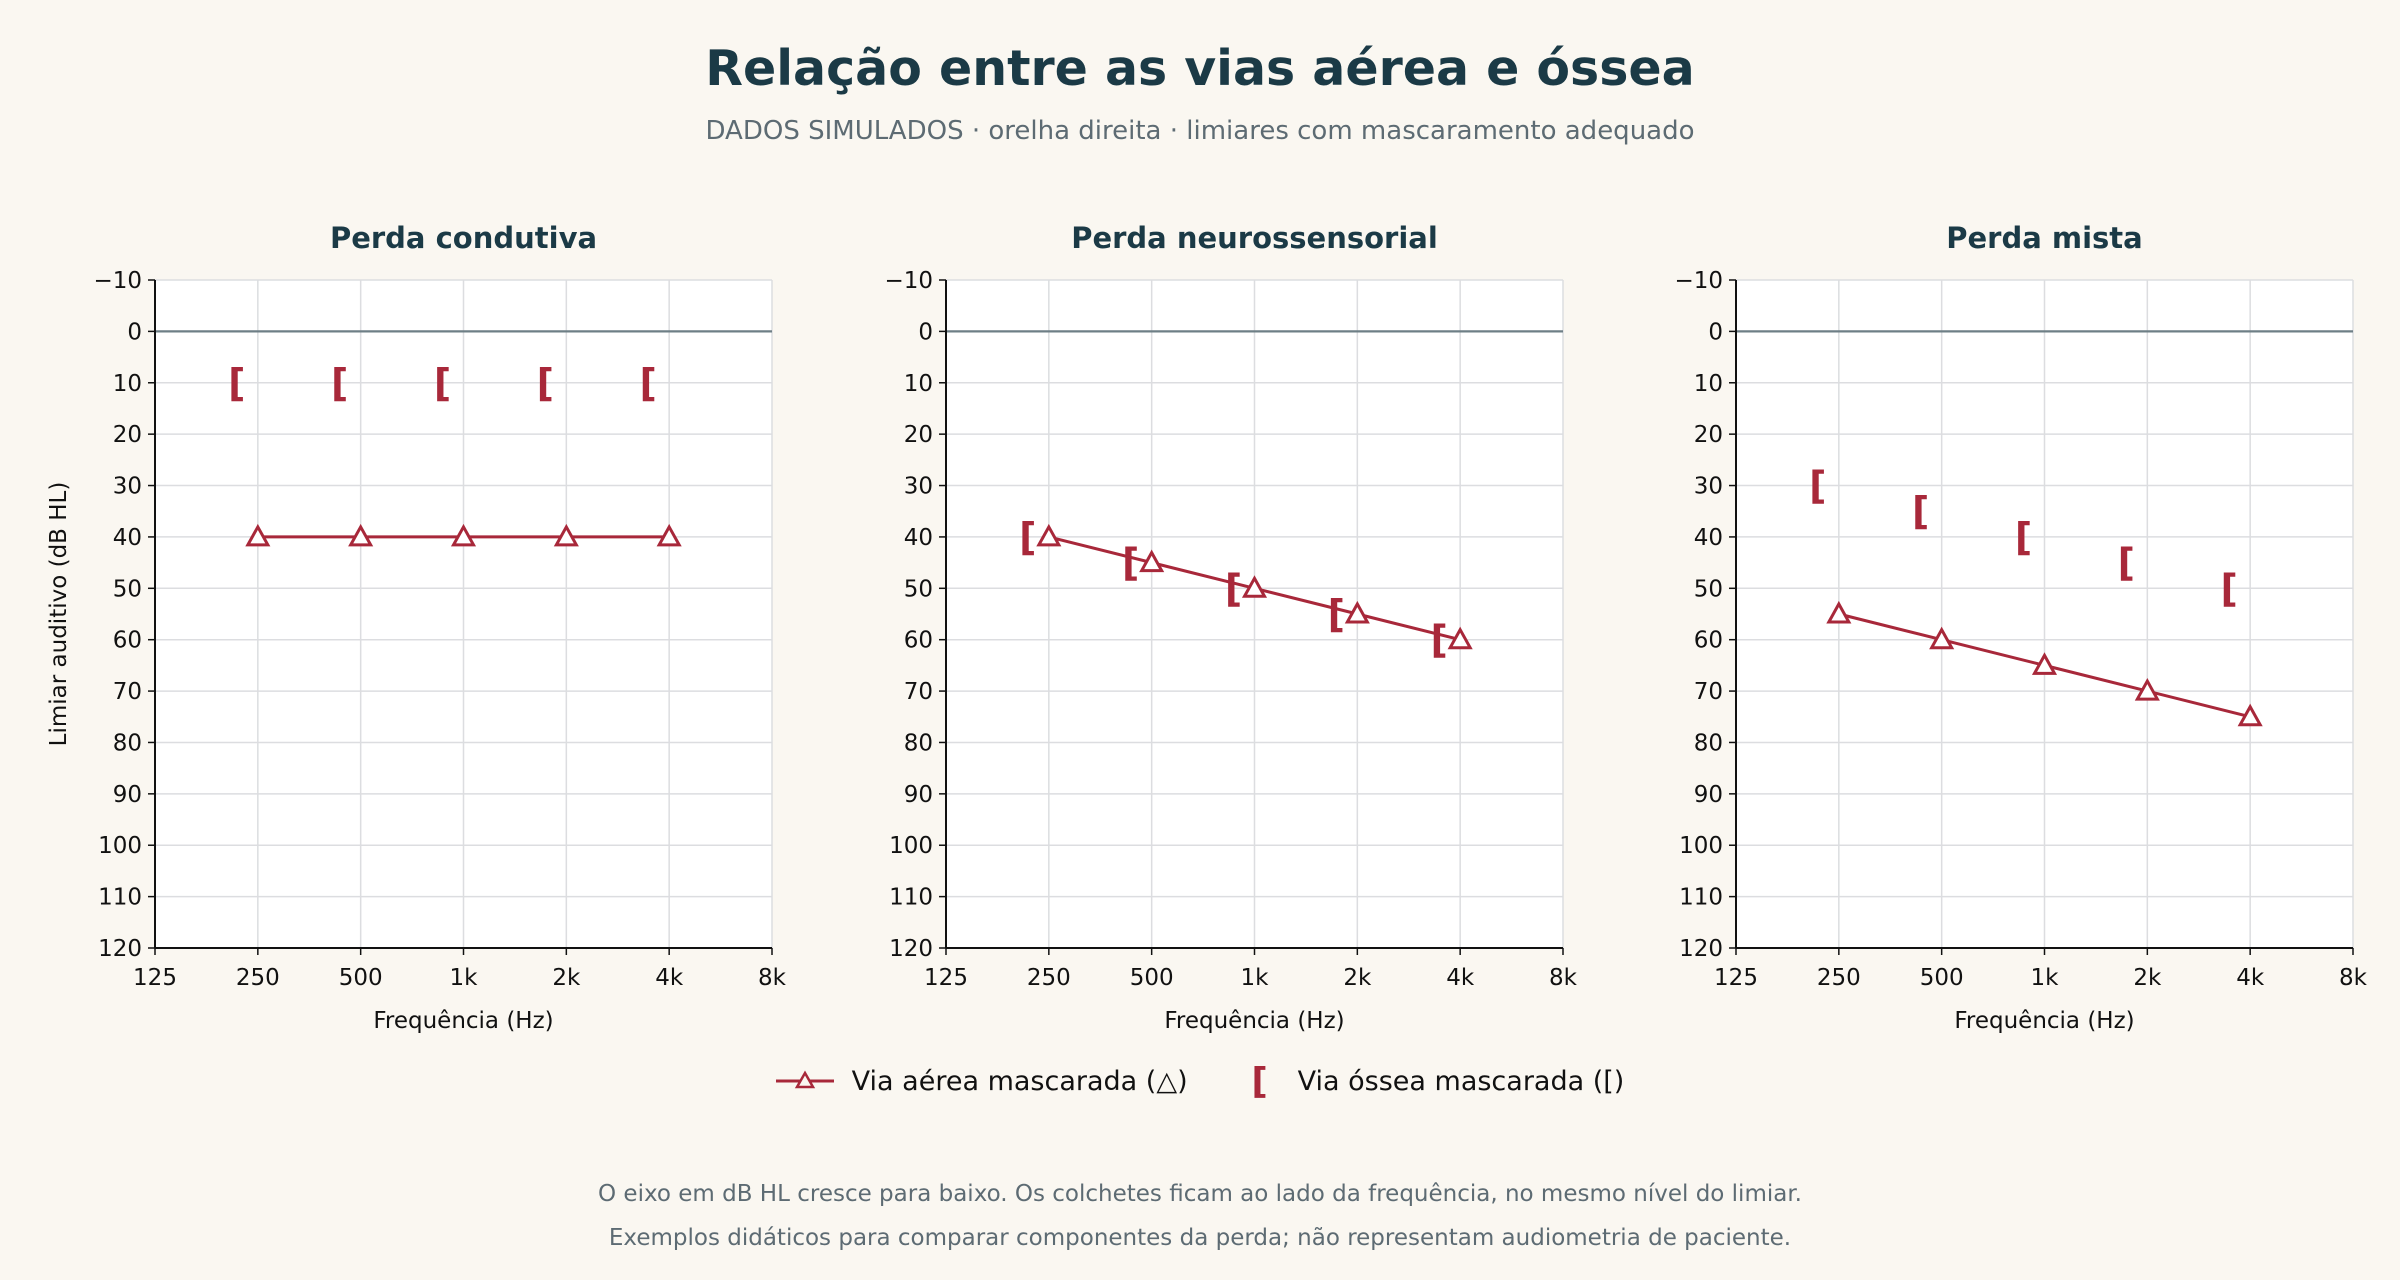 The width and height of the screenshot is (2400, 1280). Describe the element at coordinates (1259, 1081) in the screenshot. I see `bone-bracket-icon: [` at that location.